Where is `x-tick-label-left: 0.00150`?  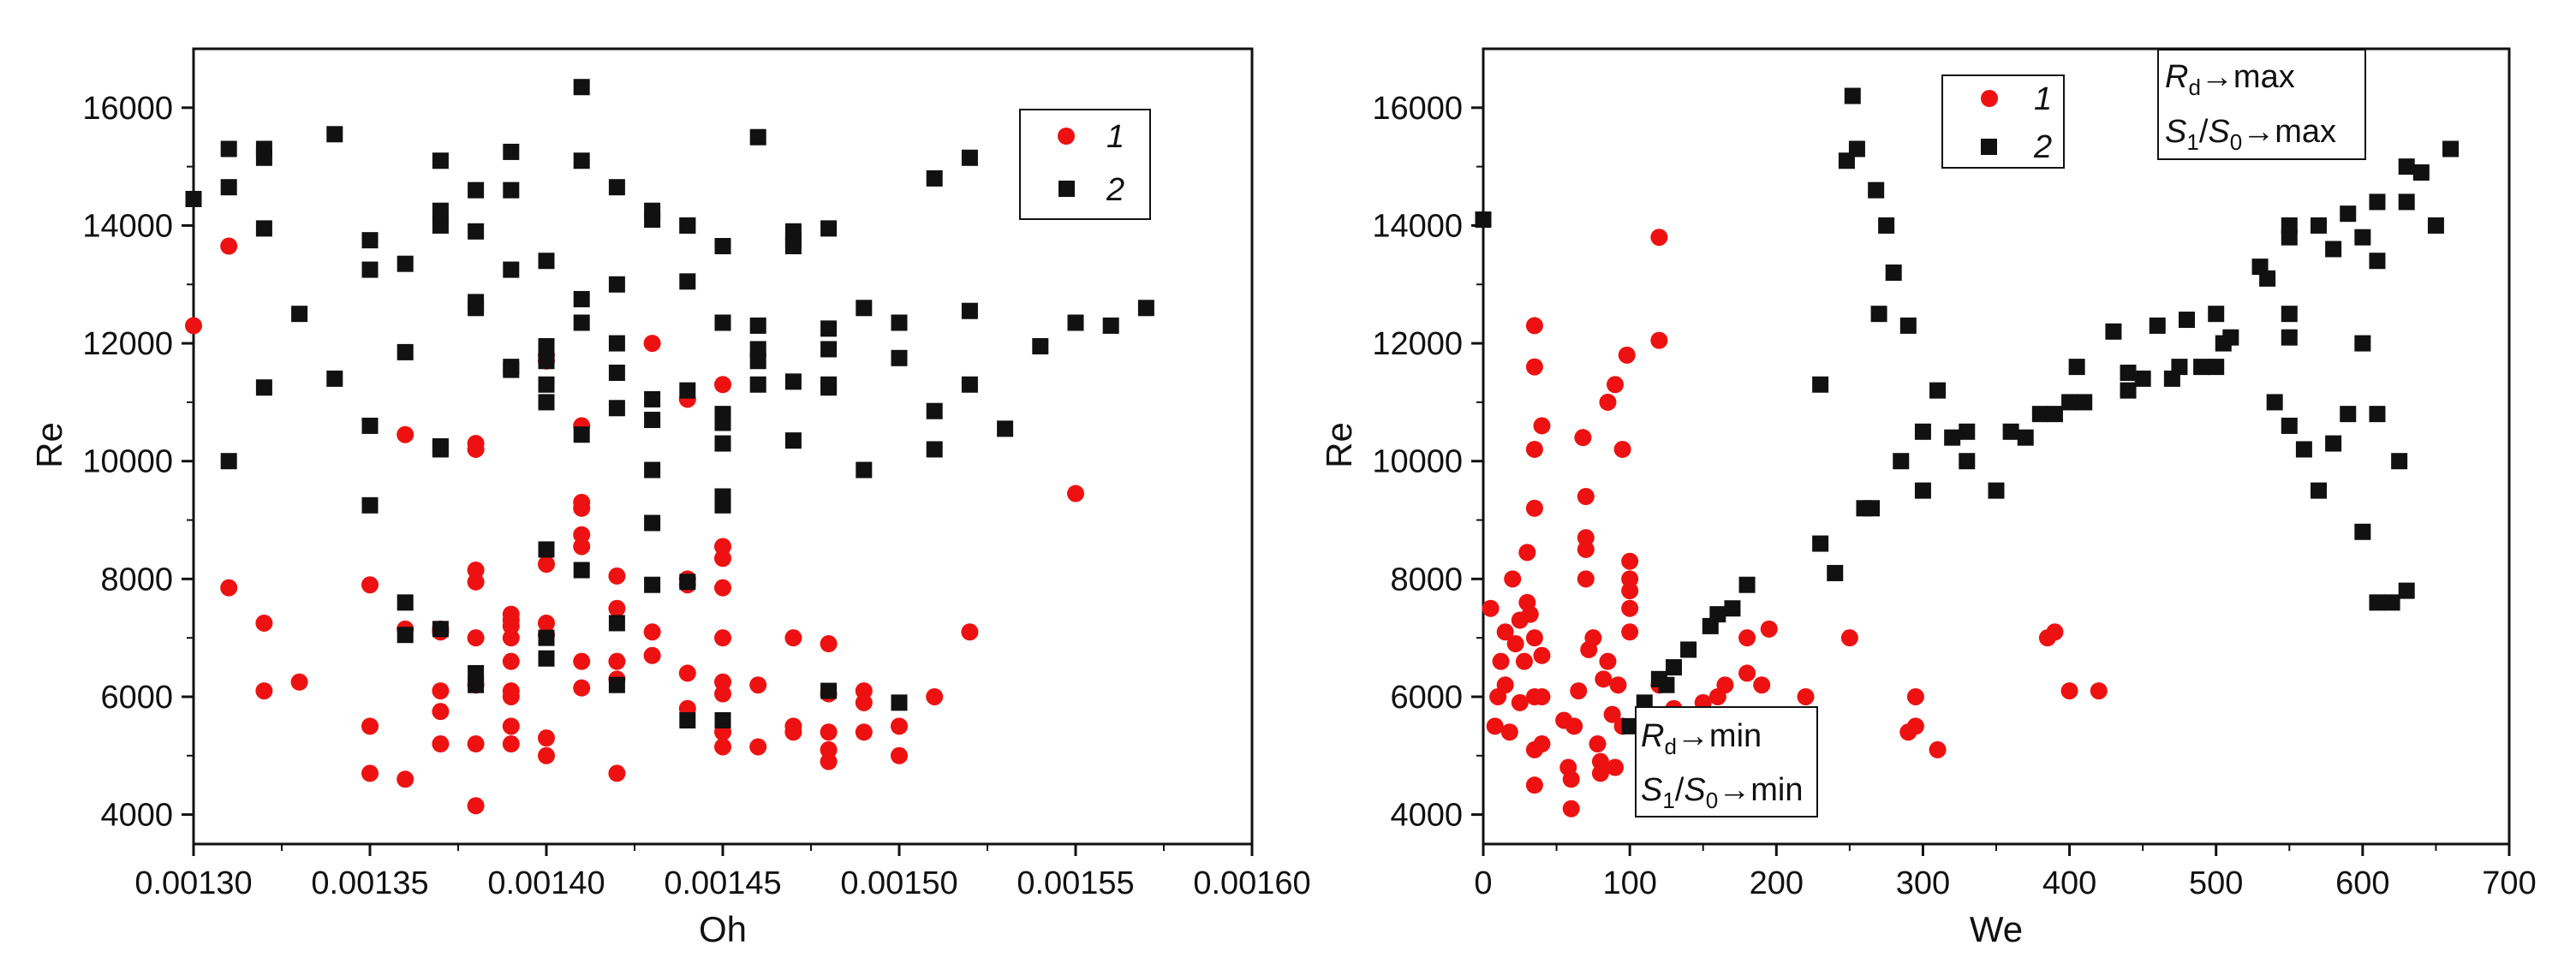
x-tick-label-left: 0.00150 is located at coordinates (898, 883).